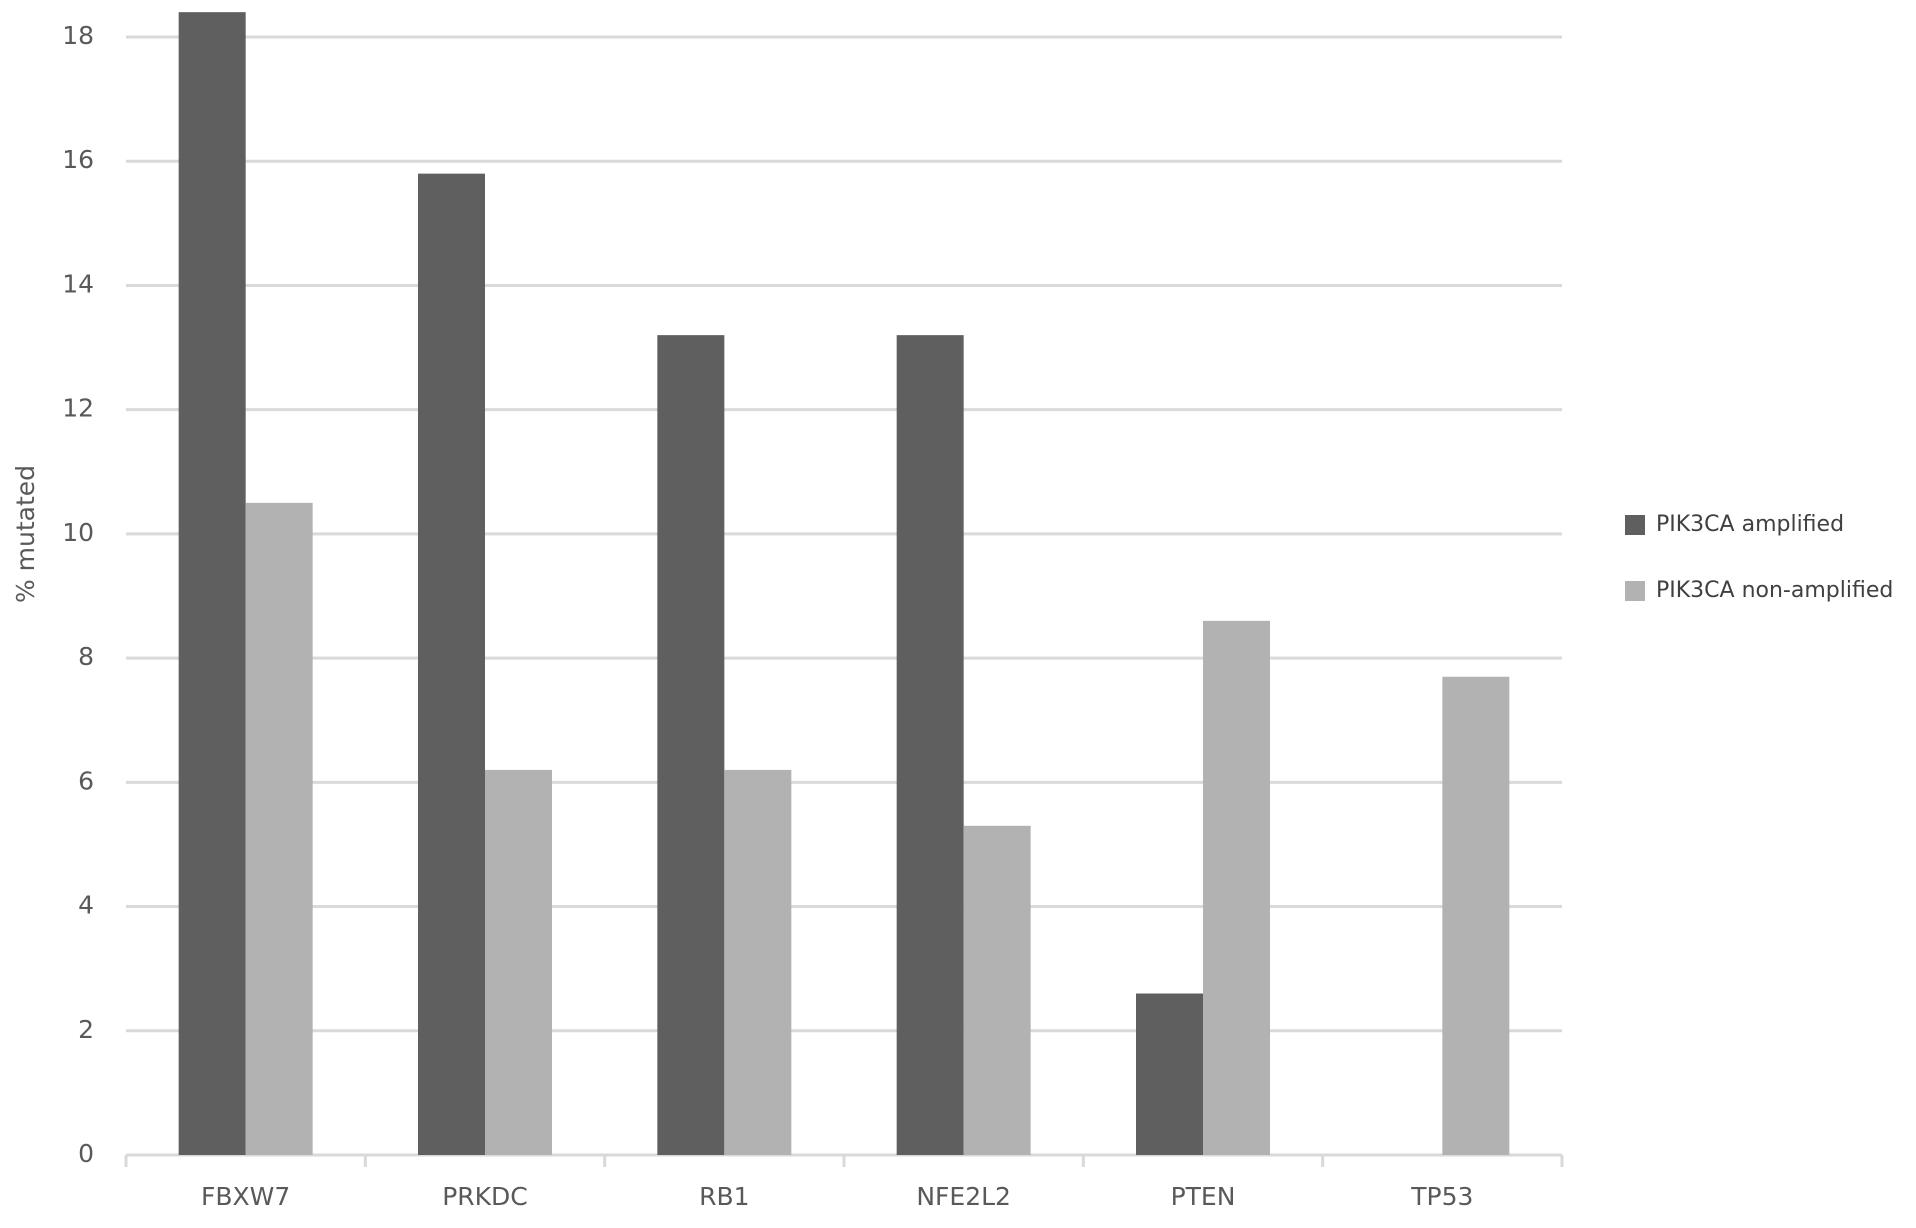 This screenshot has width=1916, height=1228. What do you see at coordinates (1750, 524) in the screenshot?
I see `legend-label: PIK3CA amplified` at bounding box center [1750, 524].